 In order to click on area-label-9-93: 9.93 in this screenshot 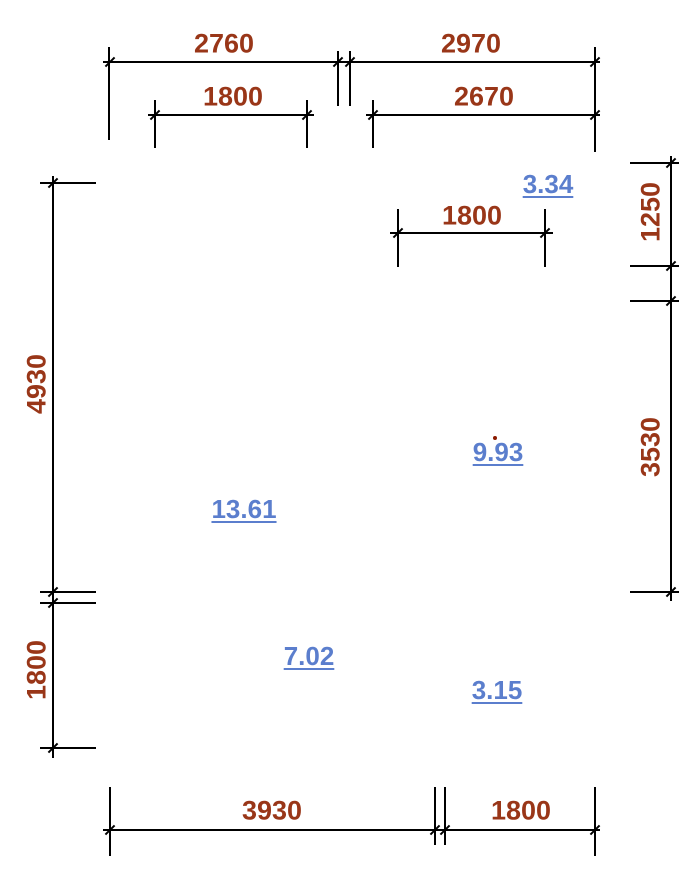, I will do `click(498, 452)`.